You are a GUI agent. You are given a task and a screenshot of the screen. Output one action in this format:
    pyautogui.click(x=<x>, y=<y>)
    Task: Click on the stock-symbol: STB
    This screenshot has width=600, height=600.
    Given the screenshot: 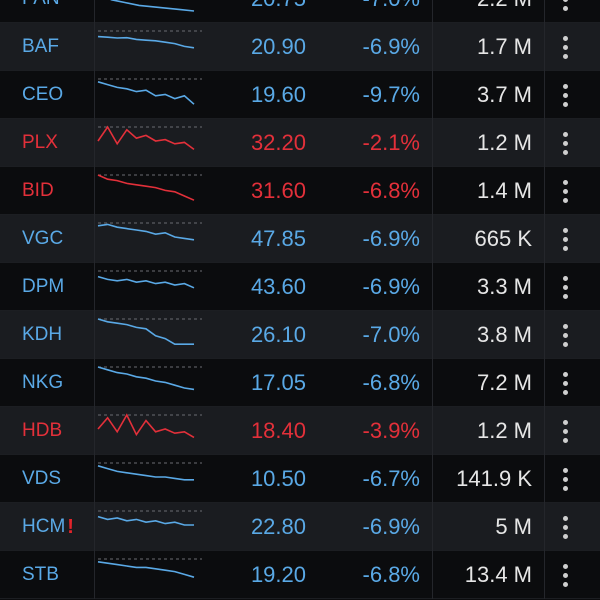 What is the action you would take?
    pyautogui.click(x=47, y=575)
    